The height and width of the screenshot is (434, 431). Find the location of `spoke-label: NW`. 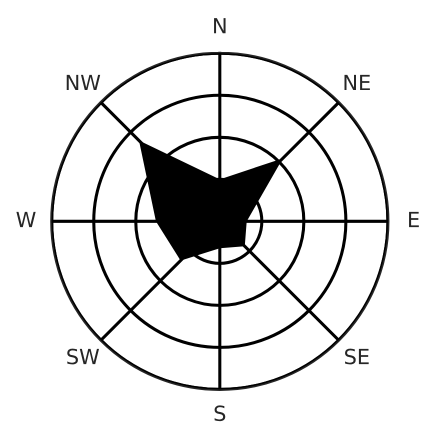

spoke-label: NW is located at coordinates (83, 82).